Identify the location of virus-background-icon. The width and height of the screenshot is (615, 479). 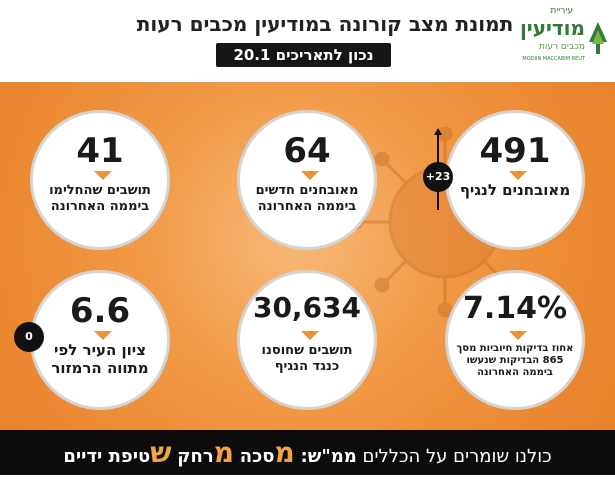
(445, 222).